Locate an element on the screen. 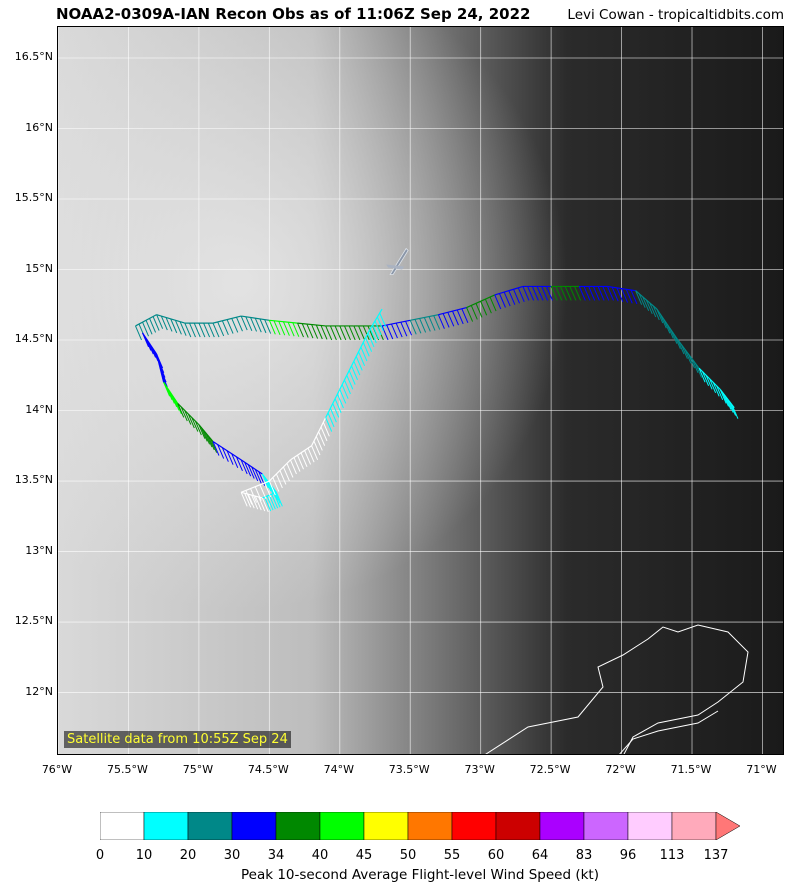 The height and width of the screenshot is (888, 800). lon-tick-label: 74.5°W is located at coordinates (268, 769).